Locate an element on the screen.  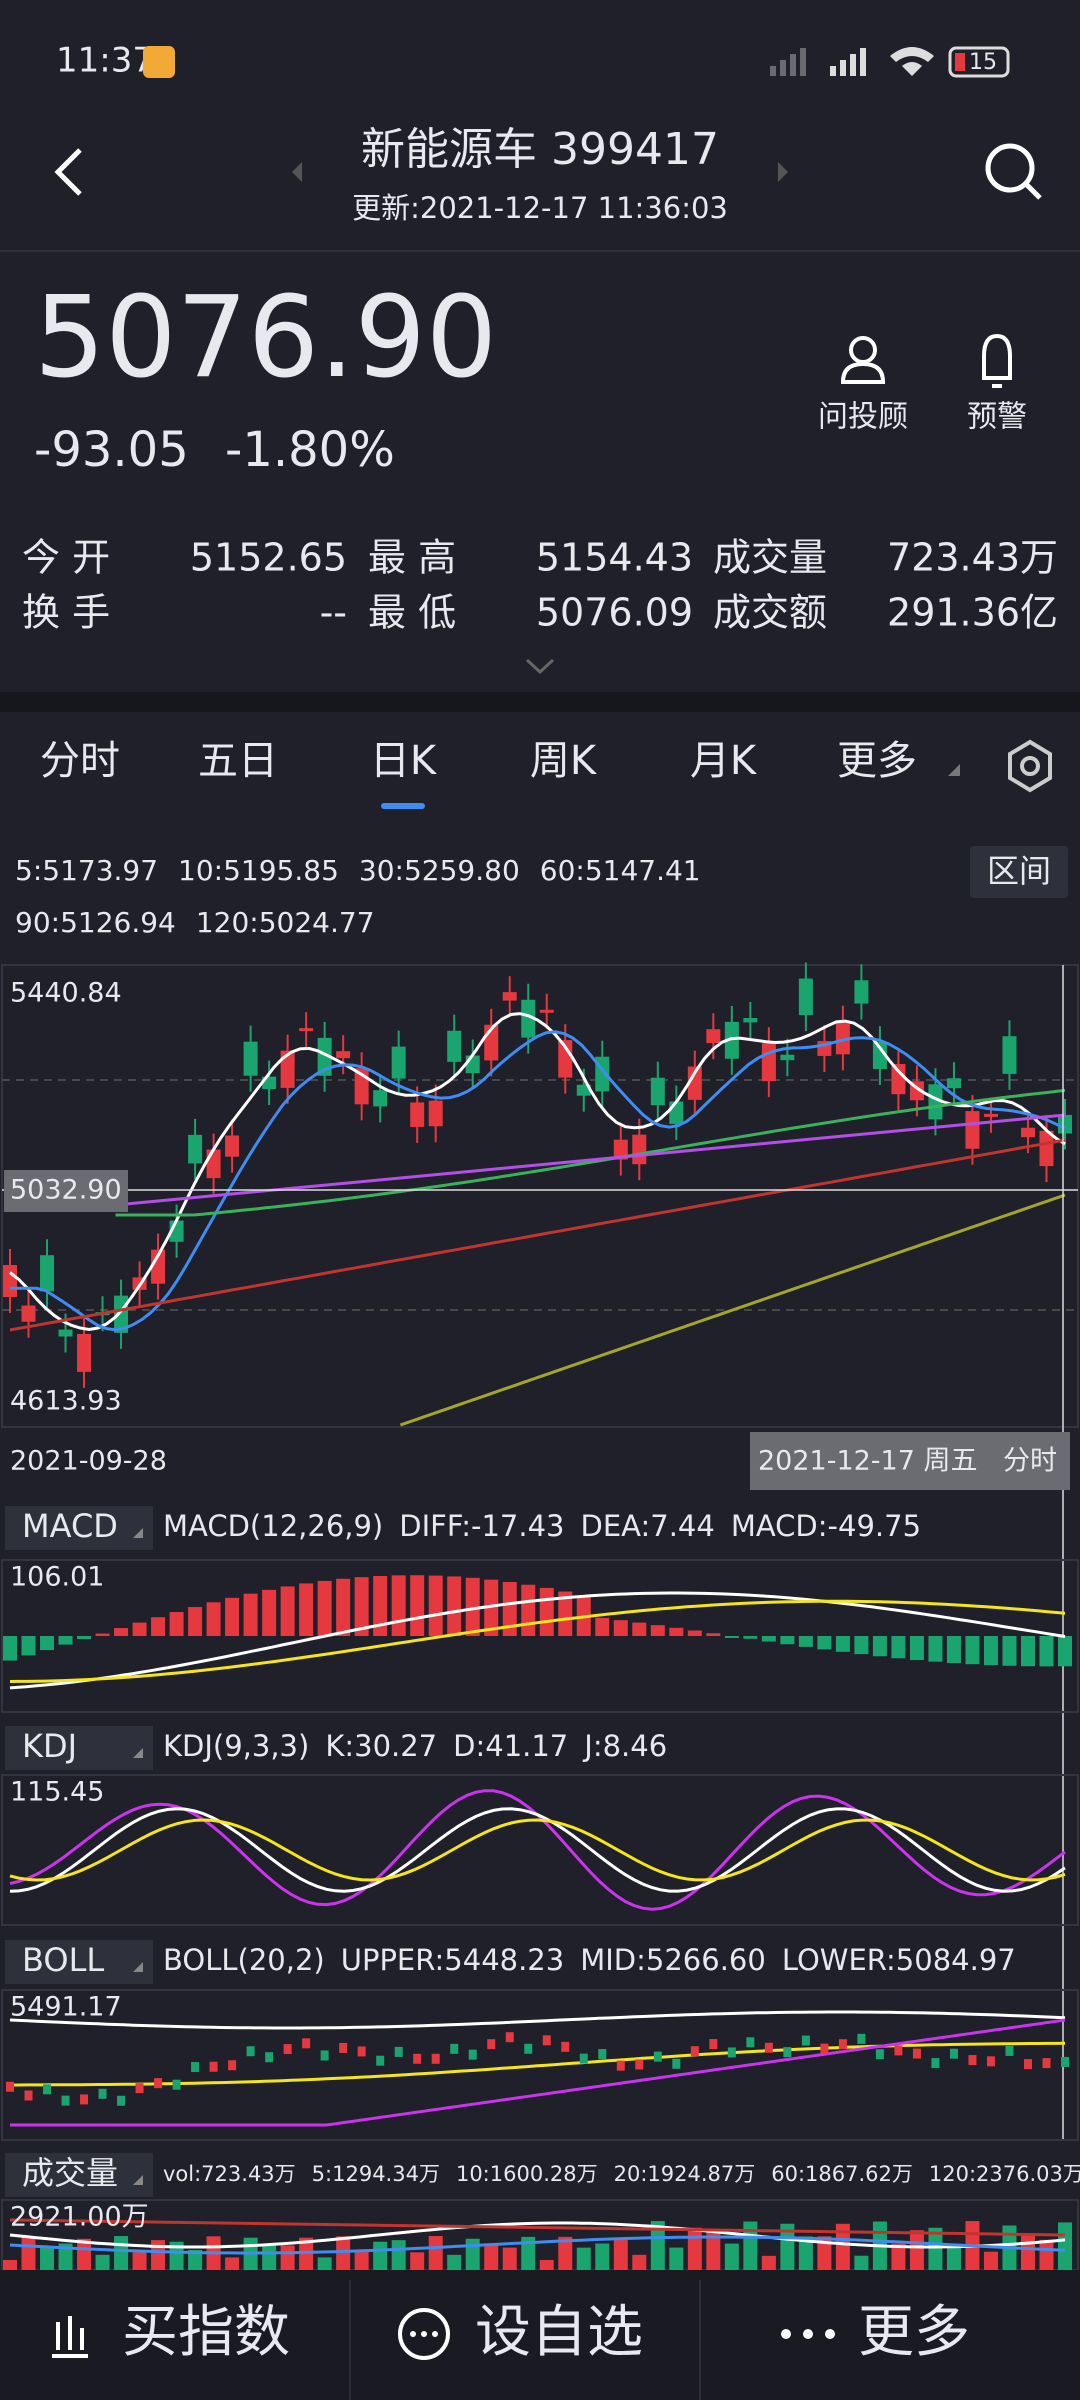
section-gap is located at coordinates (540, 702).